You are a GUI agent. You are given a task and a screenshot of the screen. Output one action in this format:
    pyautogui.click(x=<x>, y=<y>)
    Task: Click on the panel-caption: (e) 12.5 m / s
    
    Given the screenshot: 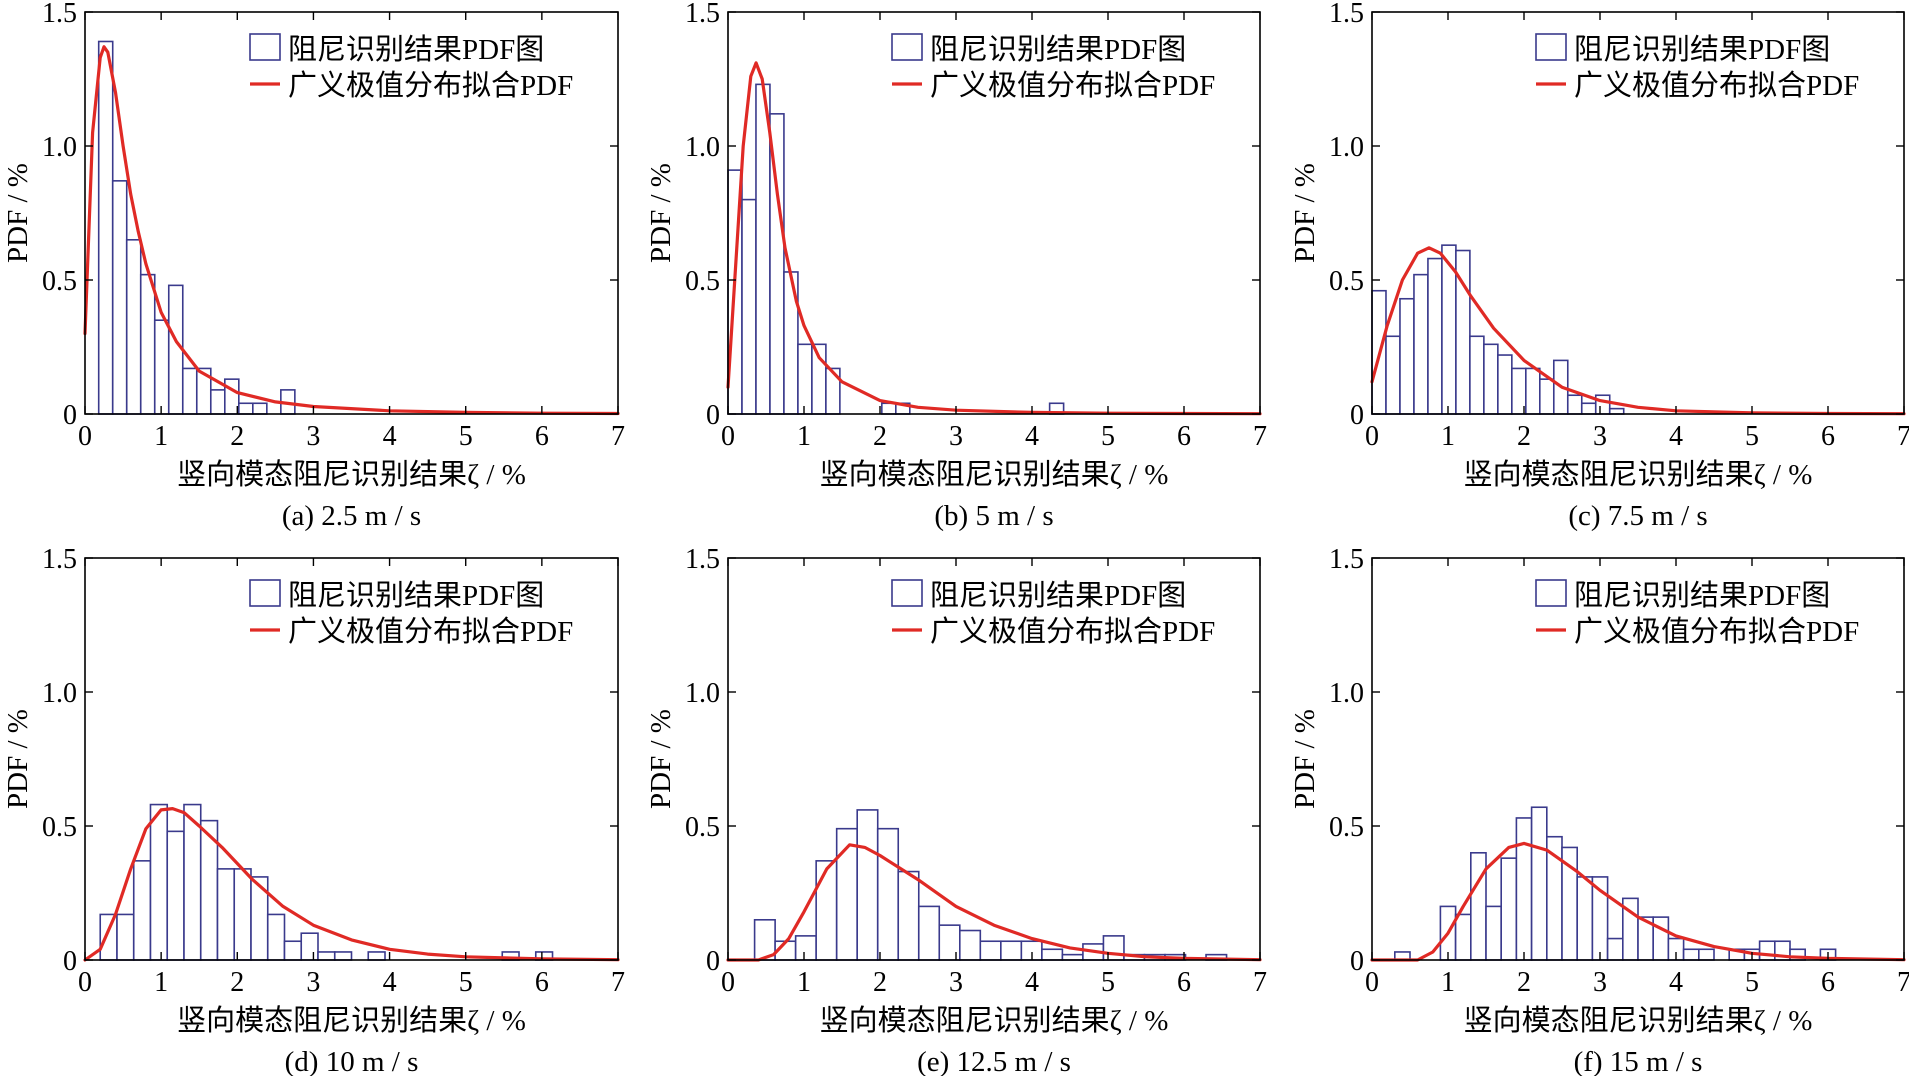 What is the action you would take?
    pyautogui.click(x=994, y=1061)
    